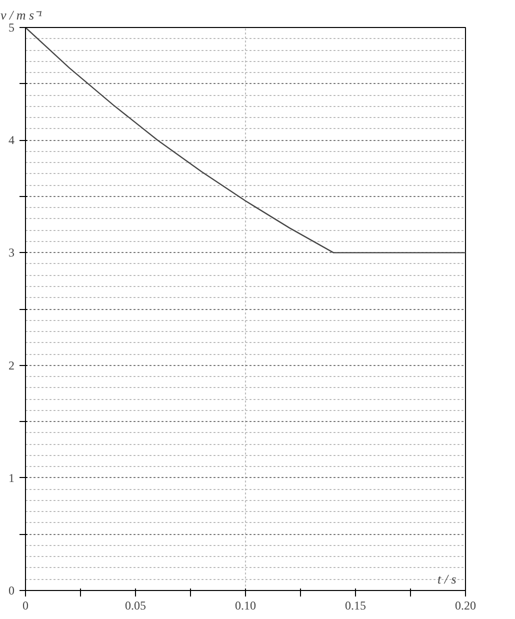  What do you see at coordinates (447, 579) in the screenshot?
I see `x-axis-title: t / s` at bounding box center [447, 579].